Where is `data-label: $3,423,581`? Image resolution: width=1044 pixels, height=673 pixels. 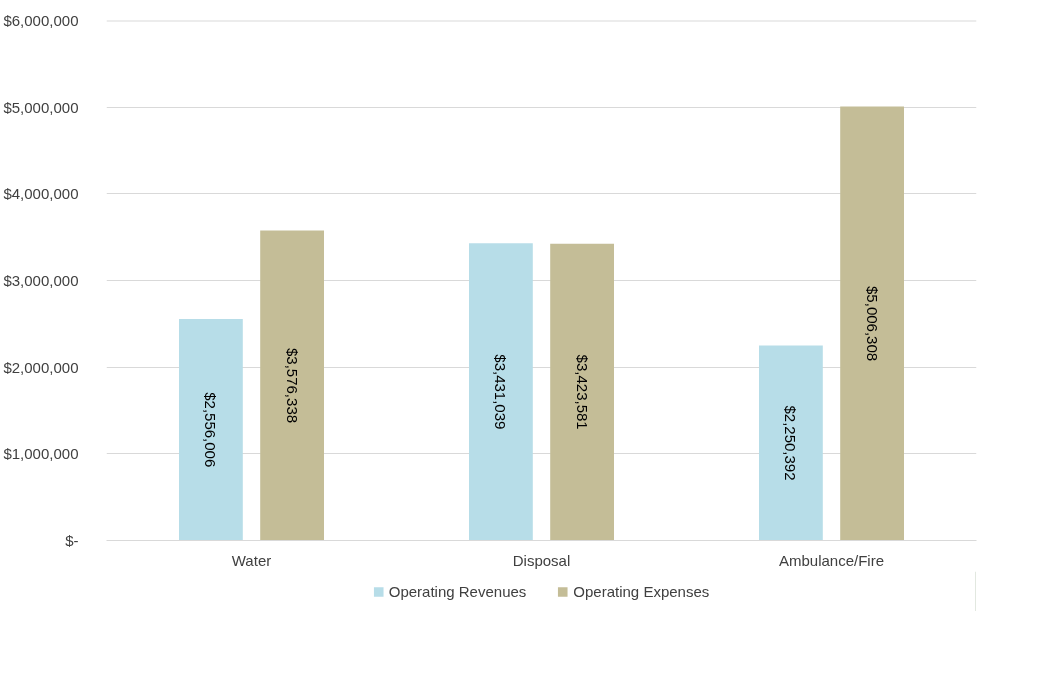
data-label: $3,423,581 is located at coordinates (582, 392).